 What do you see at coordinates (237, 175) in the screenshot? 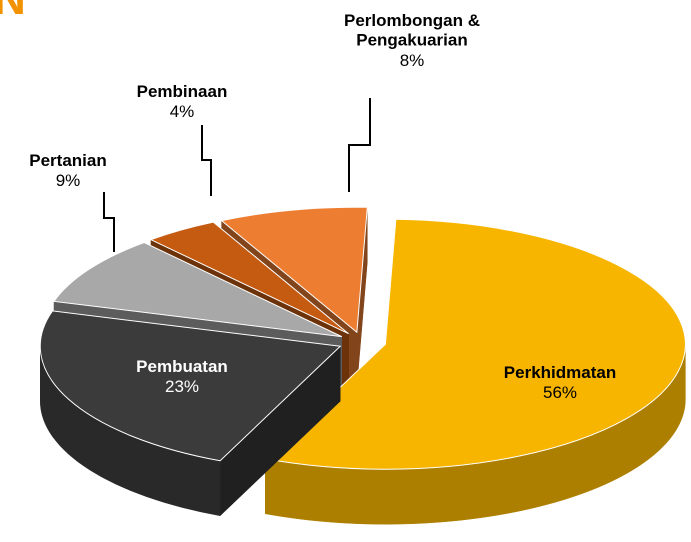
I see `leader-lines` at bounding box center [237, 175].